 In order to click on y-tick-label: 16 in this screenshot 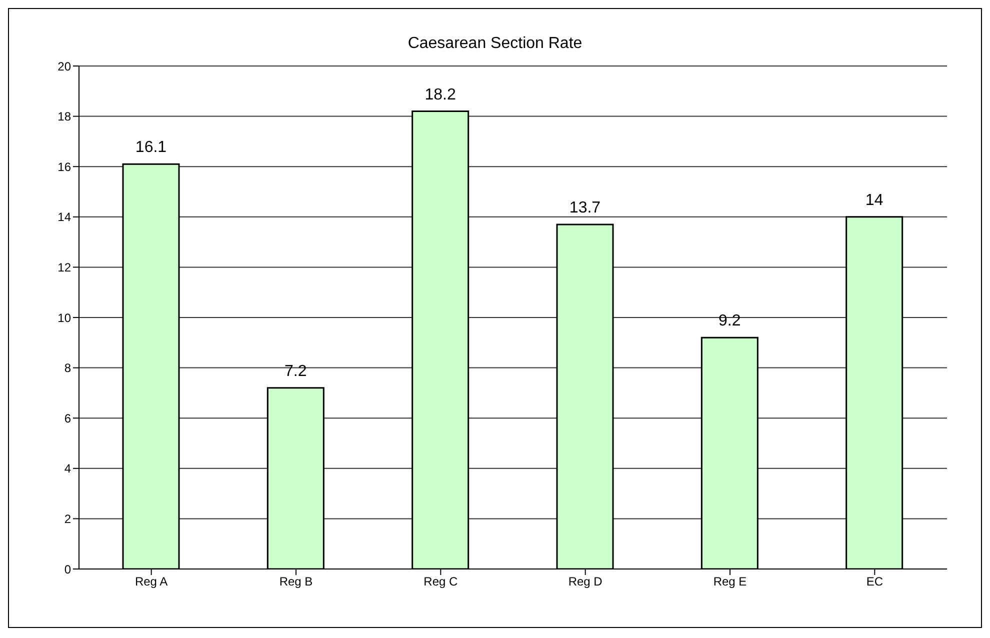, I will do `click(65, 167)`.